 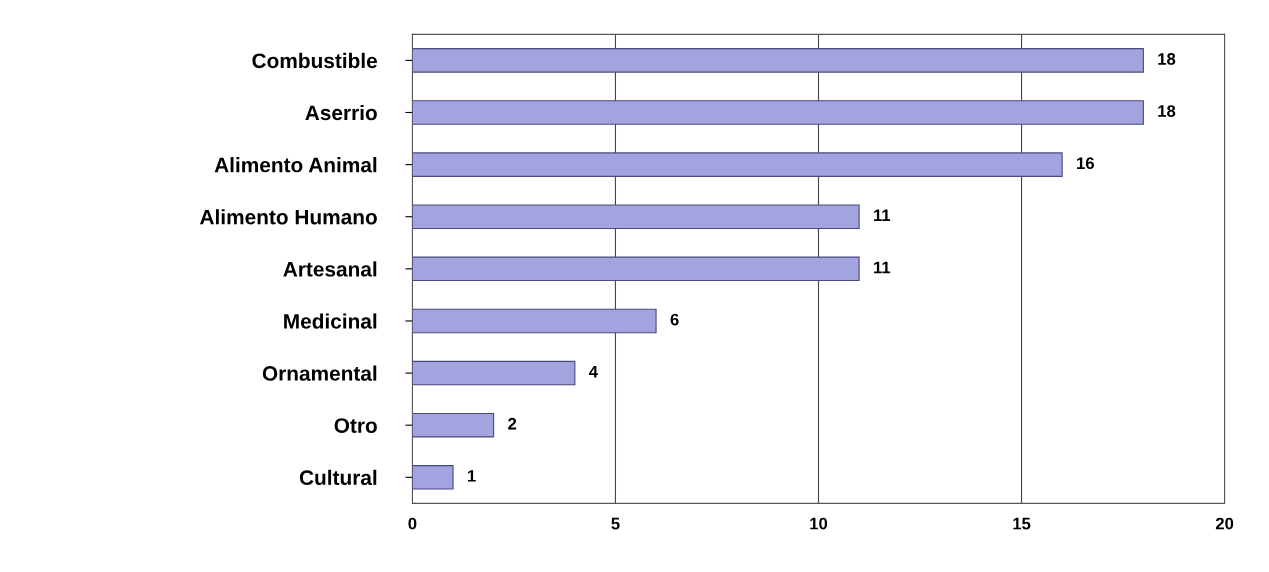 I want to click on y-tick-label: Ornamental, so click(x=319, y=373).